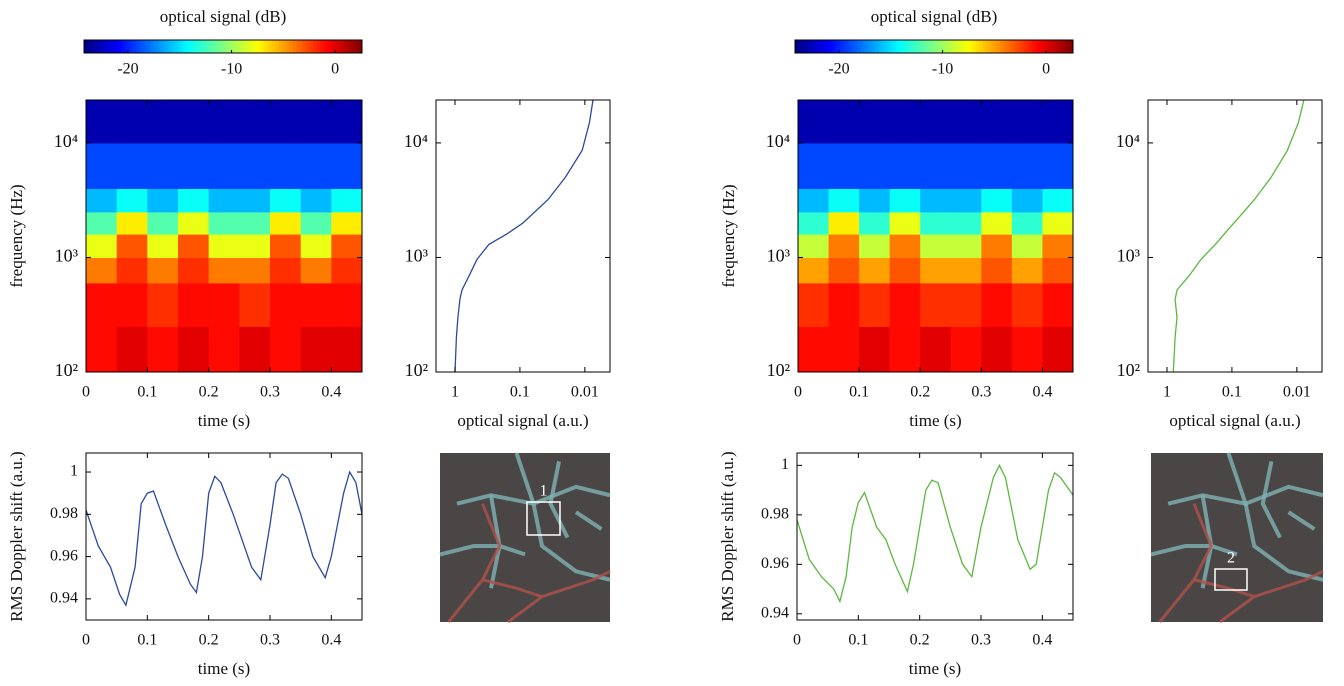 The width and height of the screenshot is (1344, 686). I want to click on y-tick-label: 10³, so click(779, 256).